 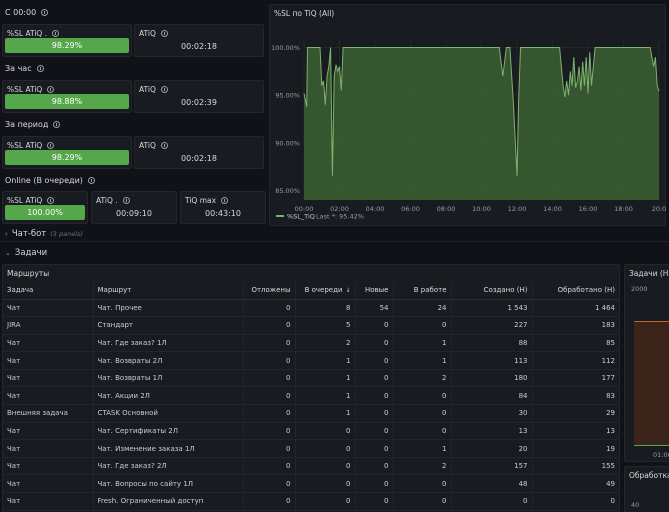 What do you see at coordinates (48, 291) in the screenshot?
I see `column-header: Задача` at bounding box center [48, 291].